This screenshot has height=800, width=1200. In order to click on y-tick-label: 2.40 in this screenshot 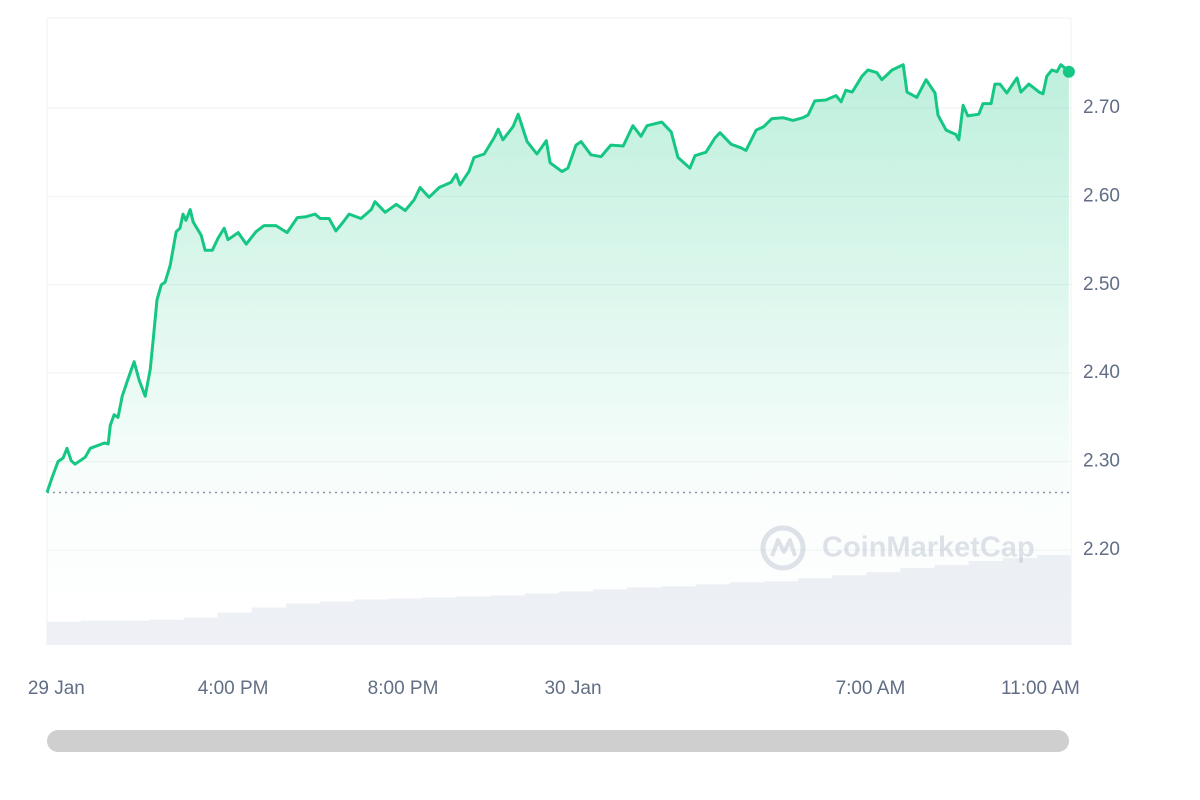, I will do `click(1101, 372)`.